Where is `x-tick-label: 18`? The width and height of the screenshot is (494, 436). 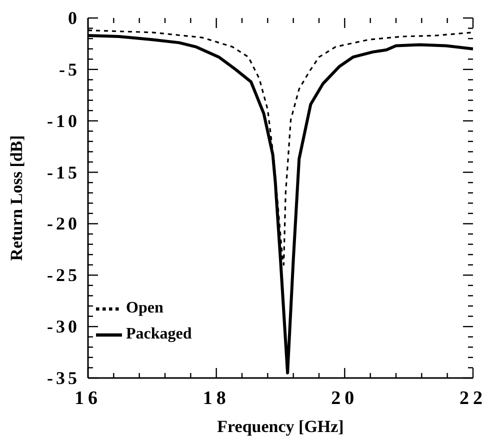 x-tick-label: 18 is located at coordinates (216, 398).